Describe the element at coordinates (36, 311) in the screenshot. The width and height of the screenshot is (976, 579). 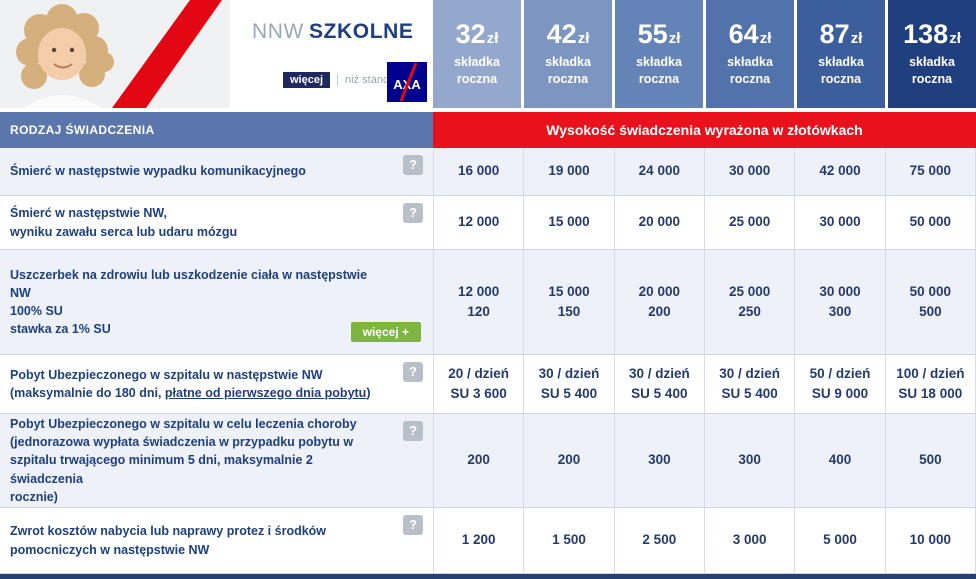
I see `benefit-label: 100% SU` at that location.